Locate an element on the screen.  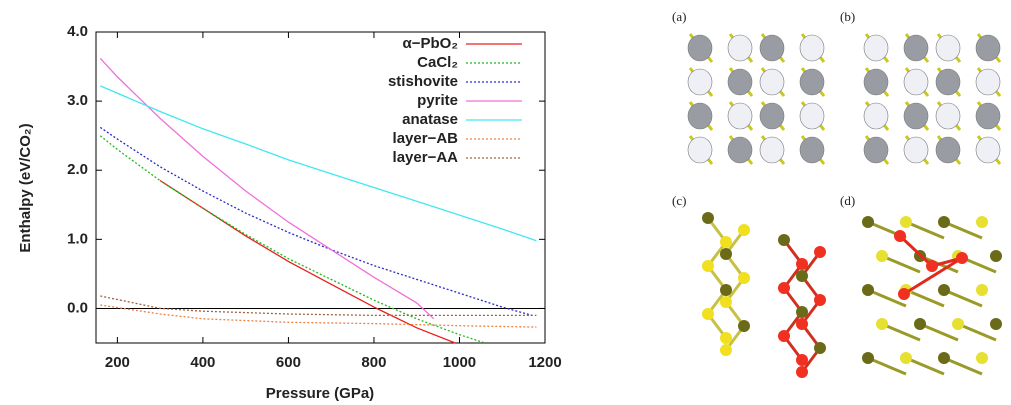
x-tick-label: 400 is located at coordinates (202, 362).